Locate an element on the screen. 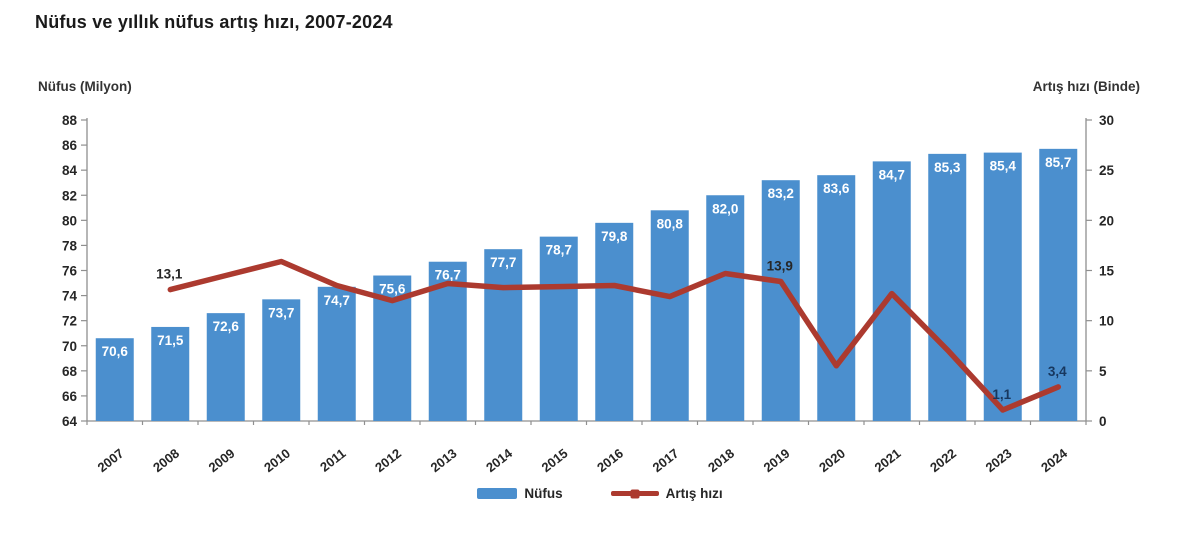 The height and width of the screenshot is (537, 1200). left-axis-tick-label: 70 is located at coordinates (69, 346).